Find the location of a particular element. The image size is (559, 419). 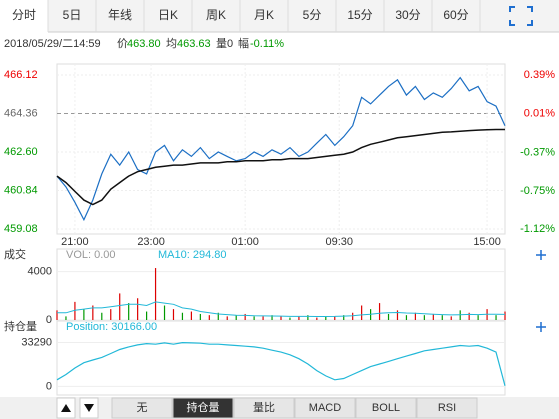

y-tick-label: 466.12 is located at coordinates (21, 75).